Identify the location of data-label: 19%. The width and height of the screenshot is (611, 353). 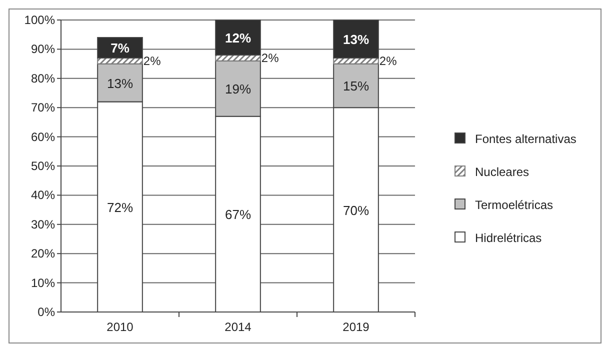
(238, 89).